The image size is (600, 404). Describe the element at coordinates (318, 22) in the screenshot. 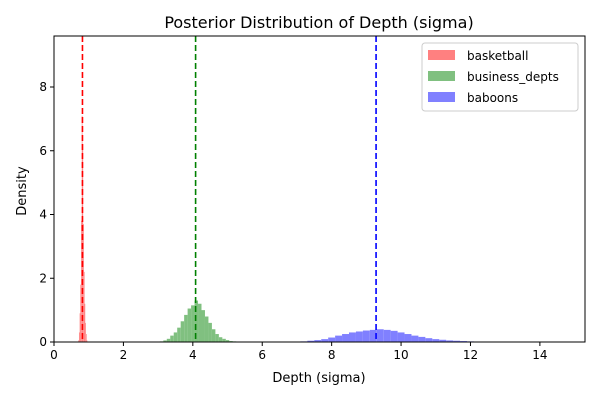

I see `chart-title: Posterior Distribution of Depth (sigma)` at that location.